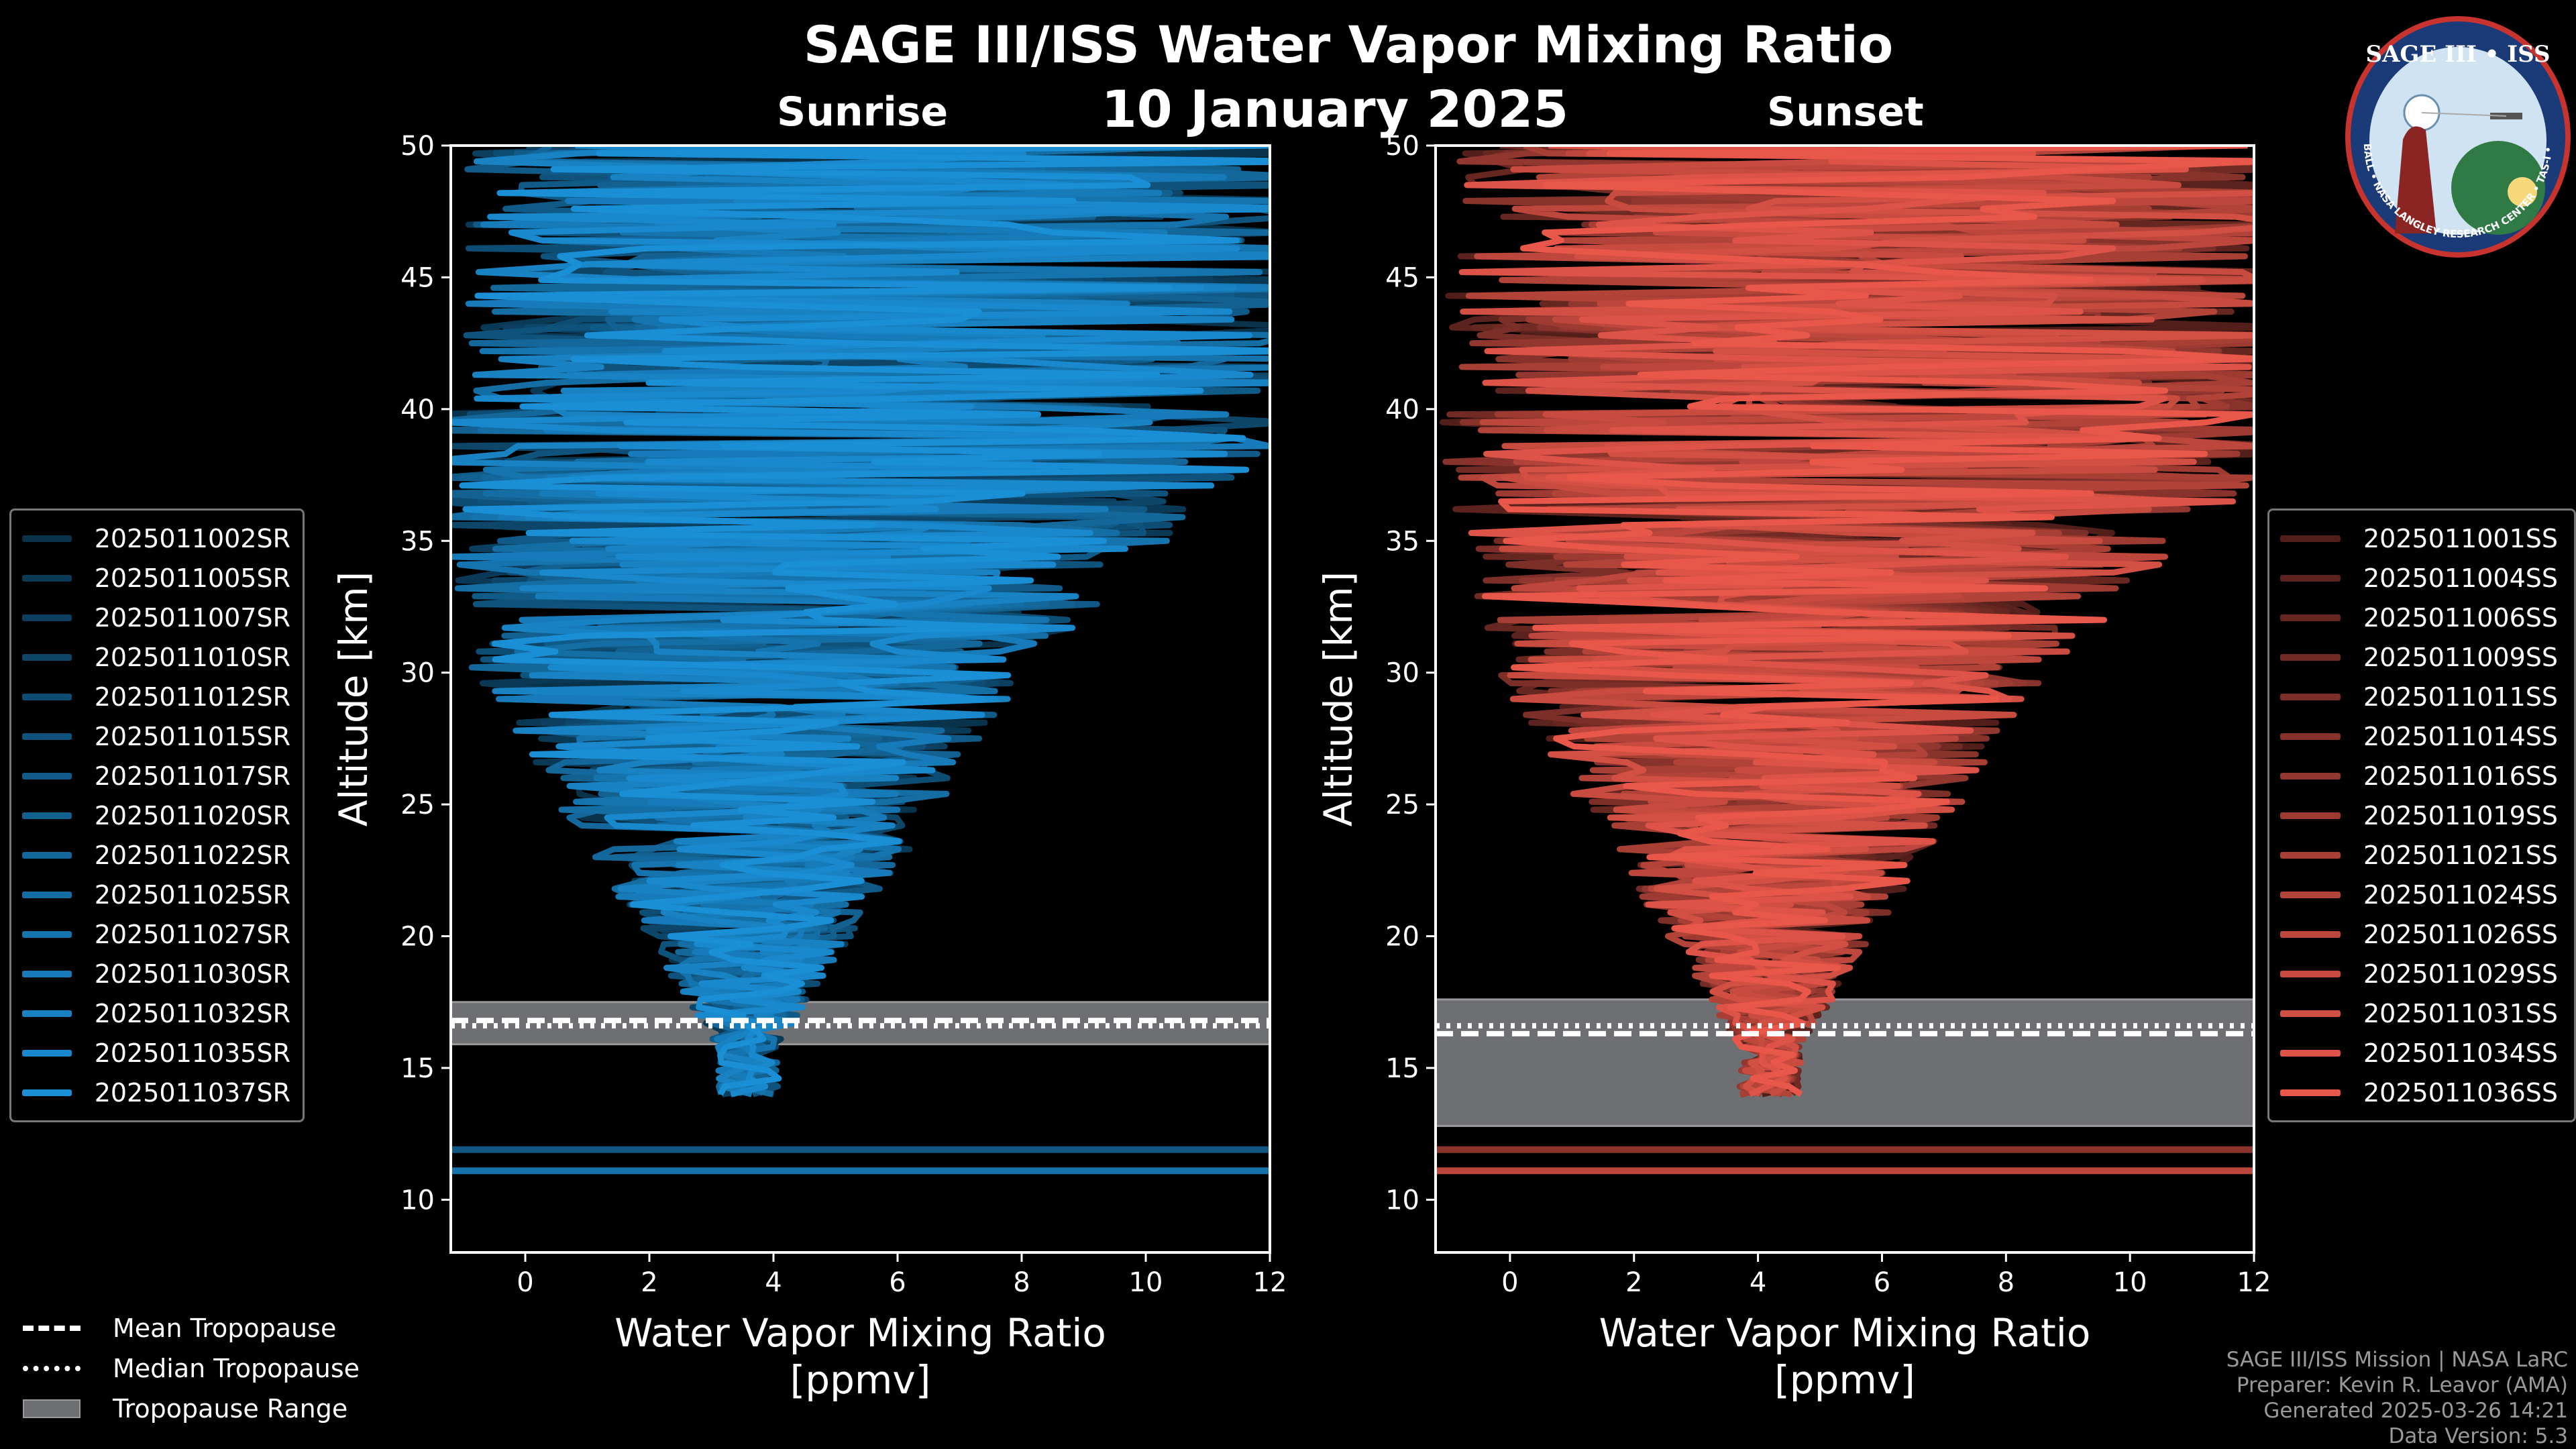  What do you see at coordinates (156, 974) in the screenshot?
I see `legend-item: 2025011030SR` at bounding box center [156, 974].